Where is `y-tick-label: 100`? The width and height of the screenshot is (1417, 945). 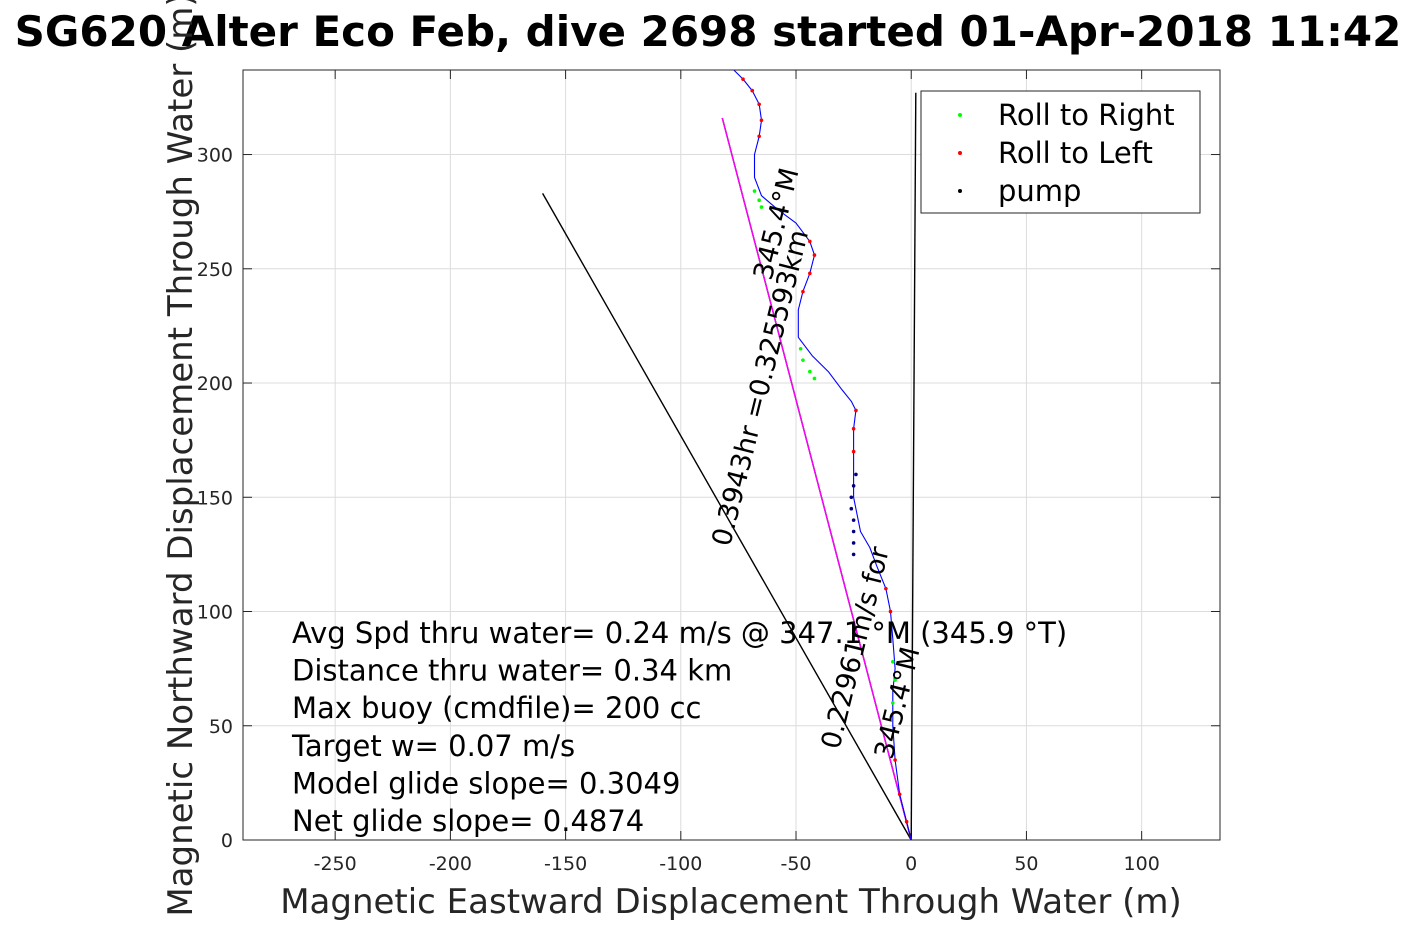 y-tick-label: 100 is located at coordinates (215, 613).